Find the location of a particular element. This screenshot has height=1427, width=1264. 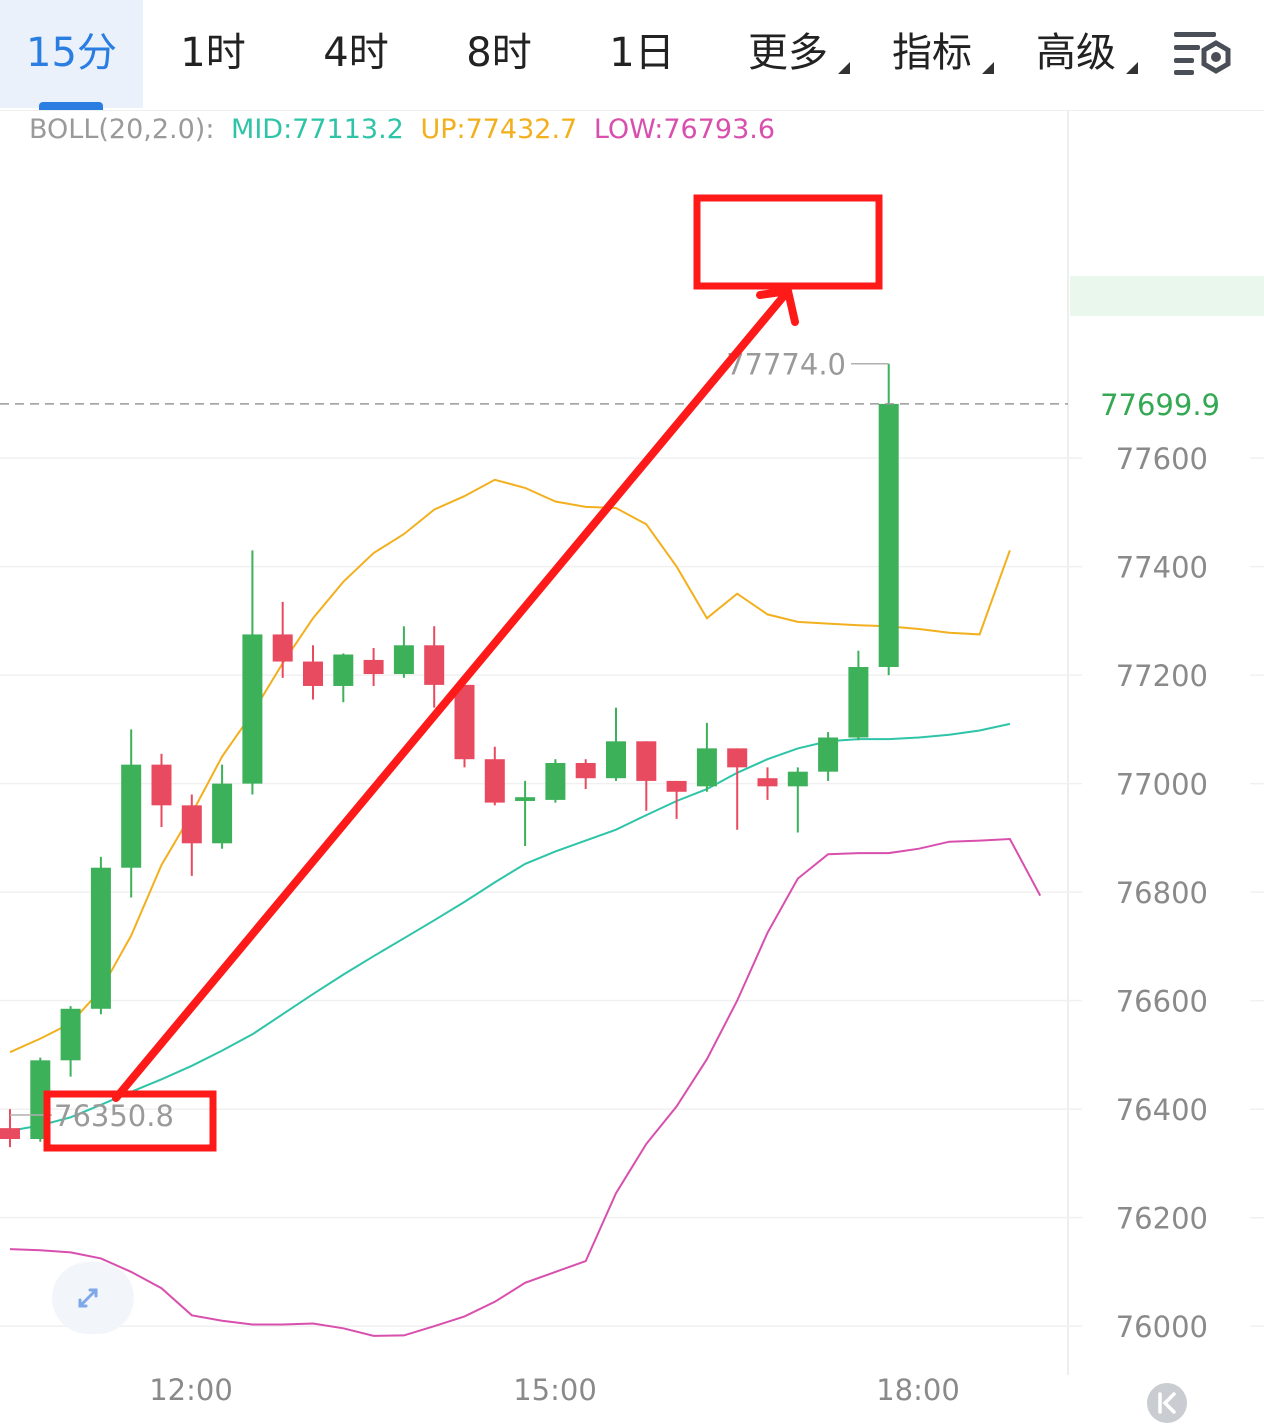

low-annotation-box is located at coordinates (130, 1121).